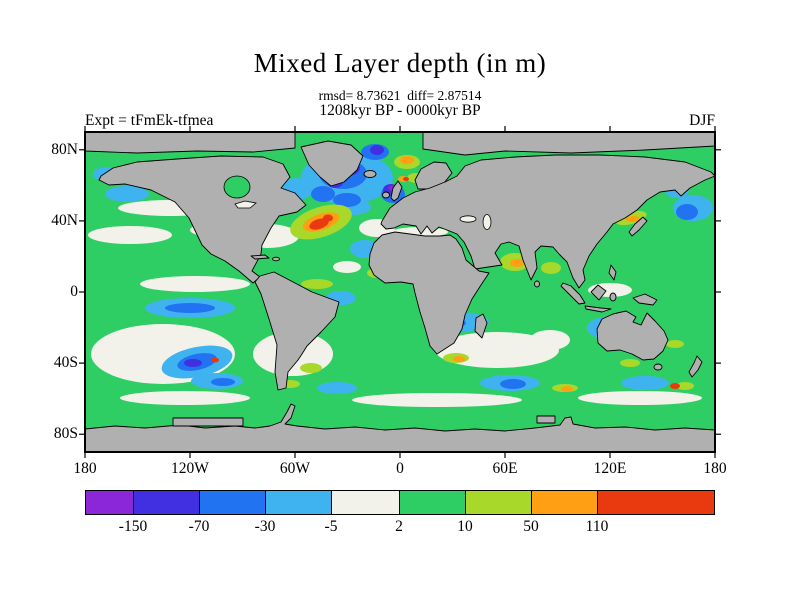  I want to click on colorbar-label: 2, so click(399, 526).